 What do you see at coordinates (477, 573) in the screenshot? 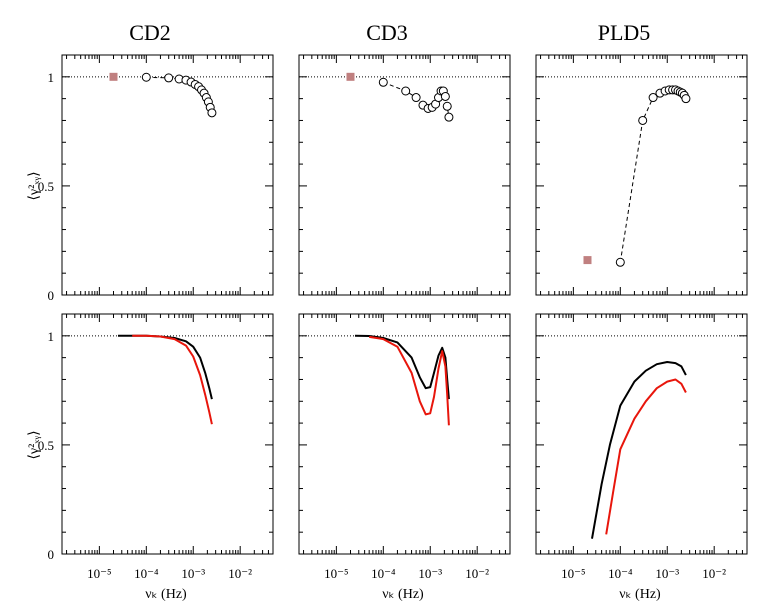
I see `x-tick-label-cd3-bottom: 10⁻²` at bounding box center [477, 573].